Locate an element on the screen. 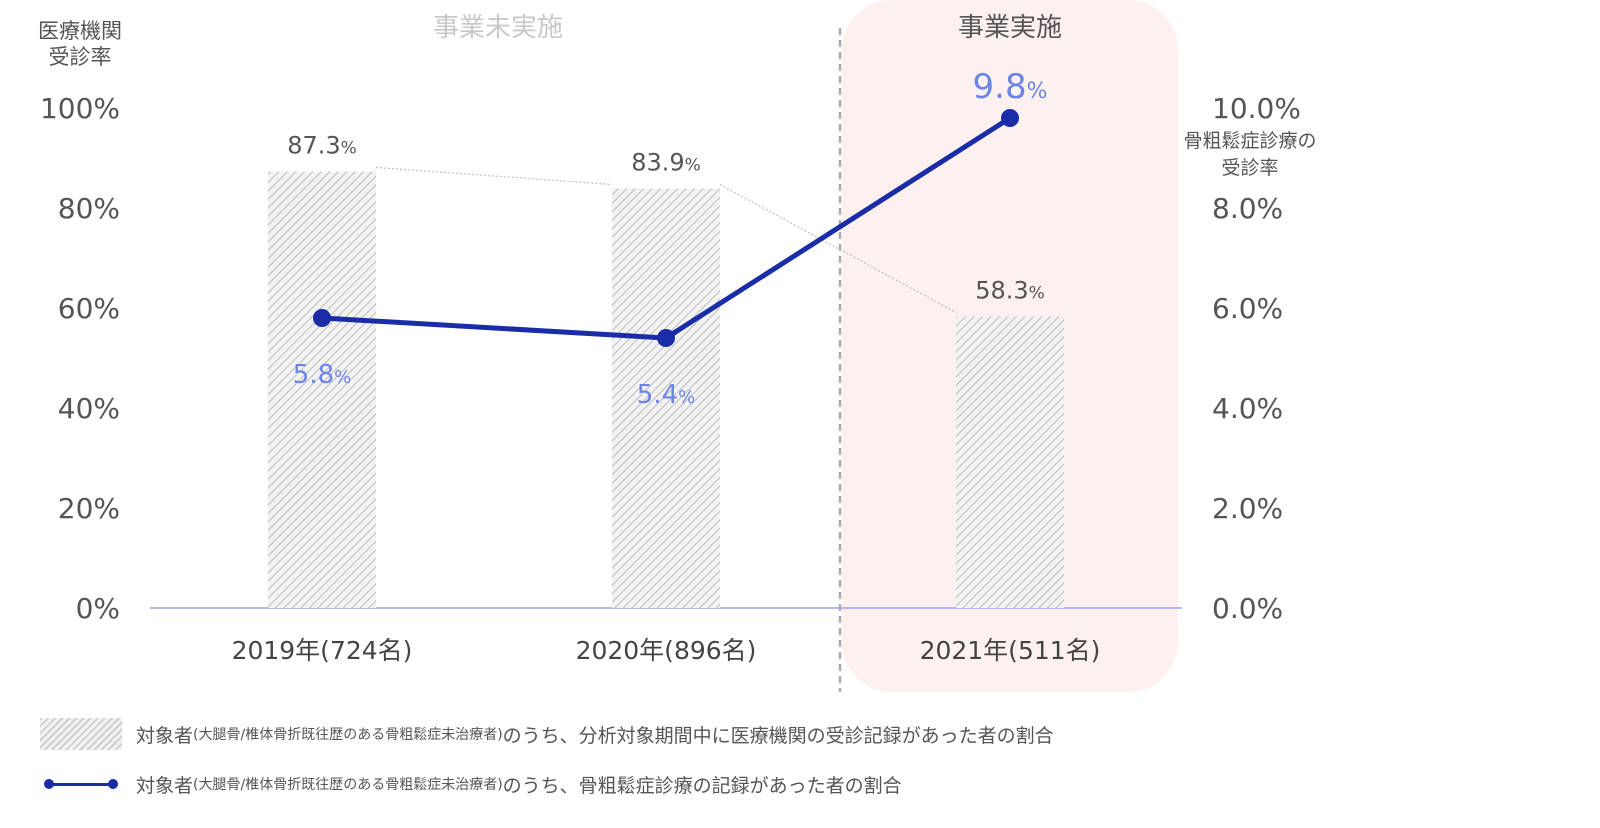  y-right-tick-label: 4.0% is located at coordinates (1247, 408).